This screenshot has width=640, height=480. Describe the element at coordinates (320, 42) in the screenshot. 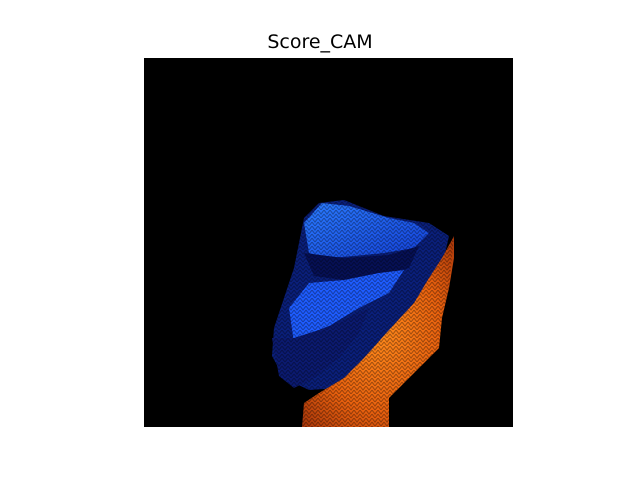

I see `figure-title: Score_CAM` at that location.